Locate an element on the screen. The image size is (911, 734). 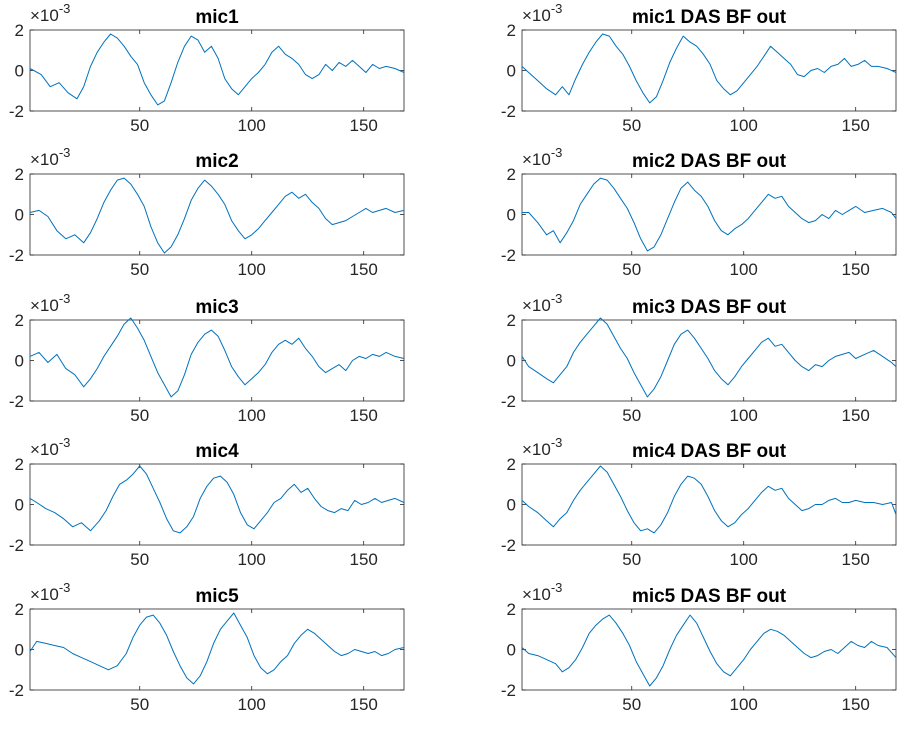
subplot-title: mic5 is located at coordinates (217, 596).